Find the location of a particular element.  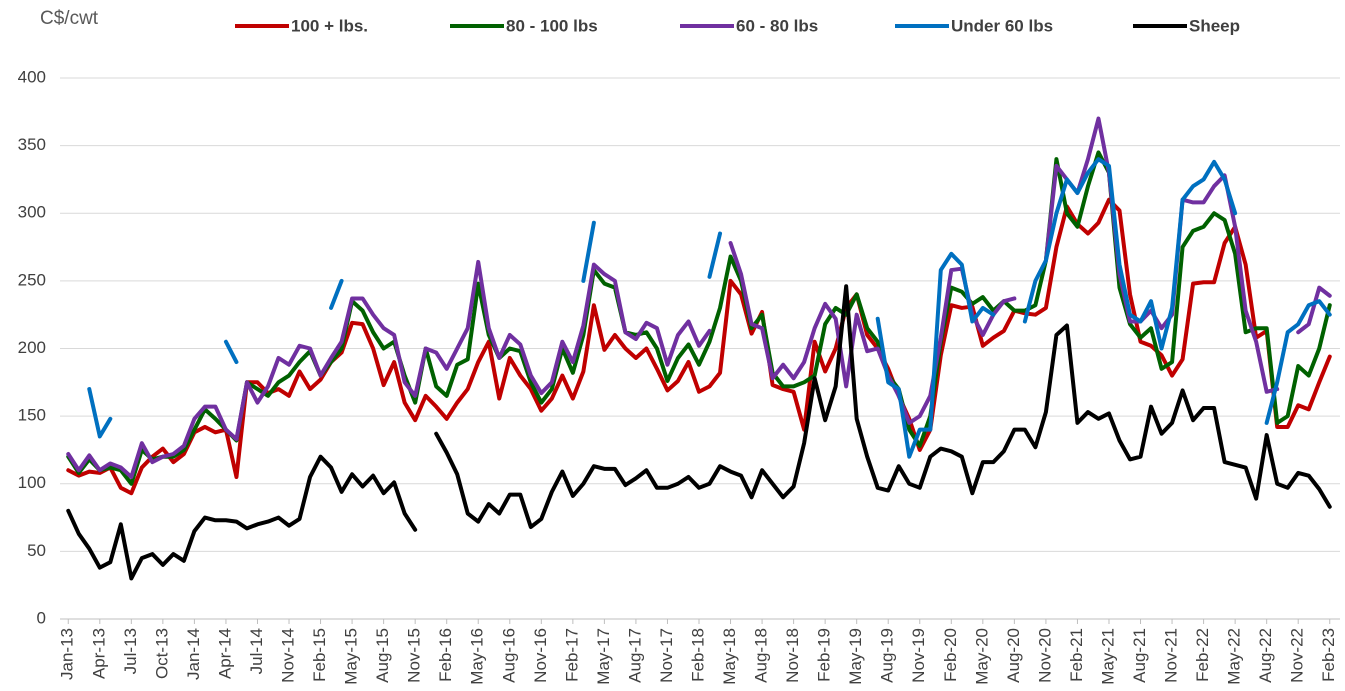

y-tick-label: 0 is located at coordinates (41, 617).